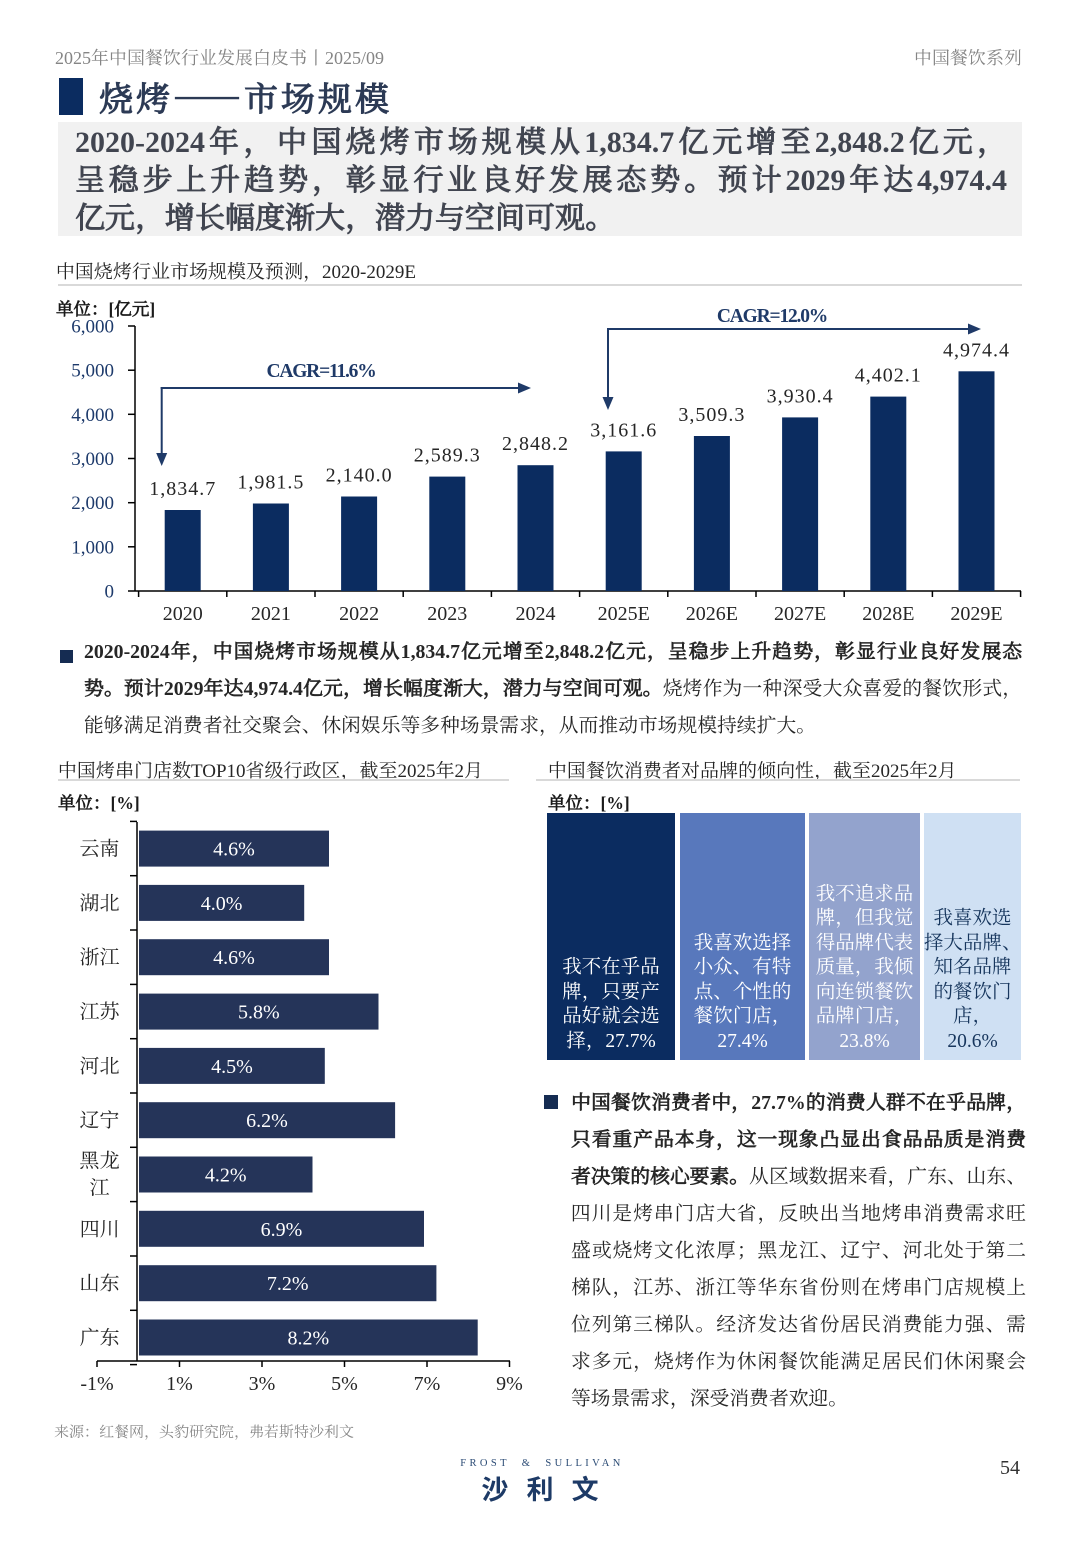 The height and width of the screenshot is (1560, 1080). I want to click on svg-text: 黑龙, so click(100, 1162).